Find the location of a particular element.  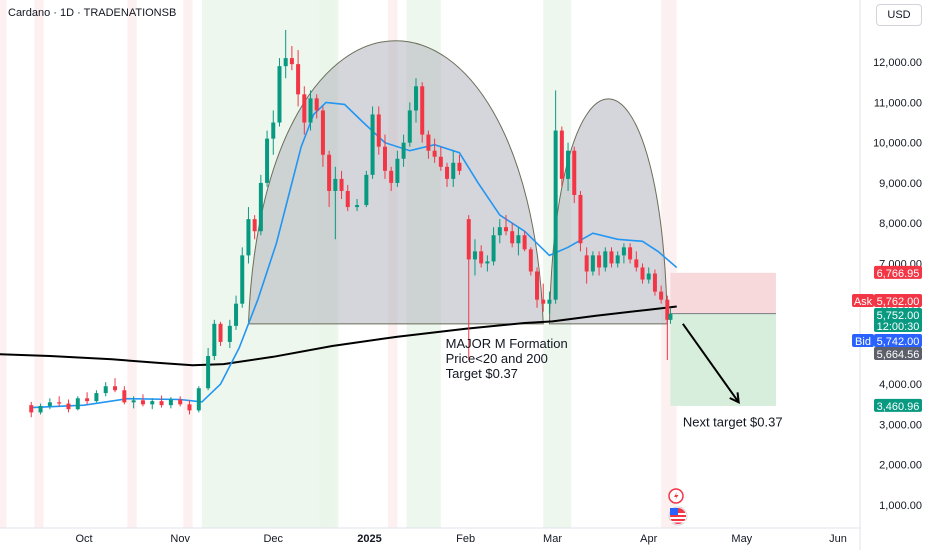

x-tick-label: Feb is located at coordinates (465, 539).